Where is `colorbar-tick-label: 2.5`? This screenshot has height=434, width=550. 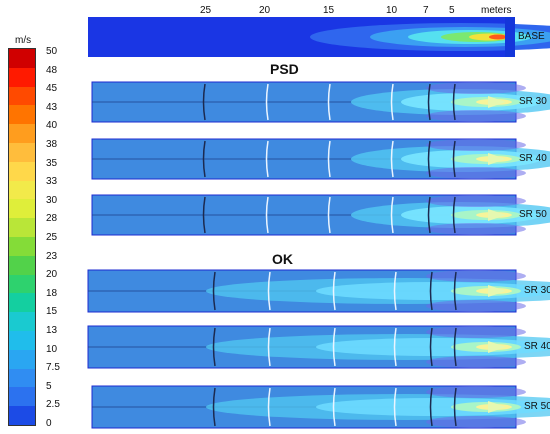 colorbar-tick-label: 2.5 is located at coordinates (53, 405).